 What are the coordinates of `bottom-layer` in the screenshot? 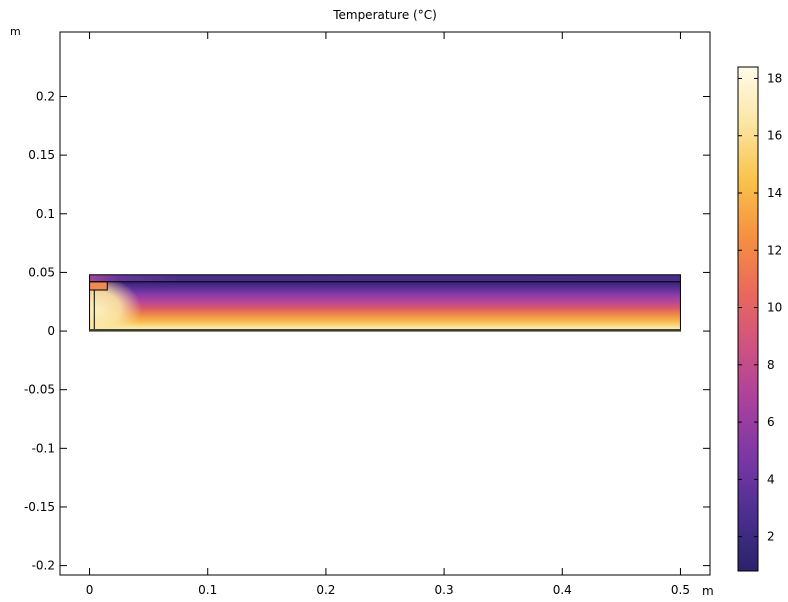 It's located at (385, 330).